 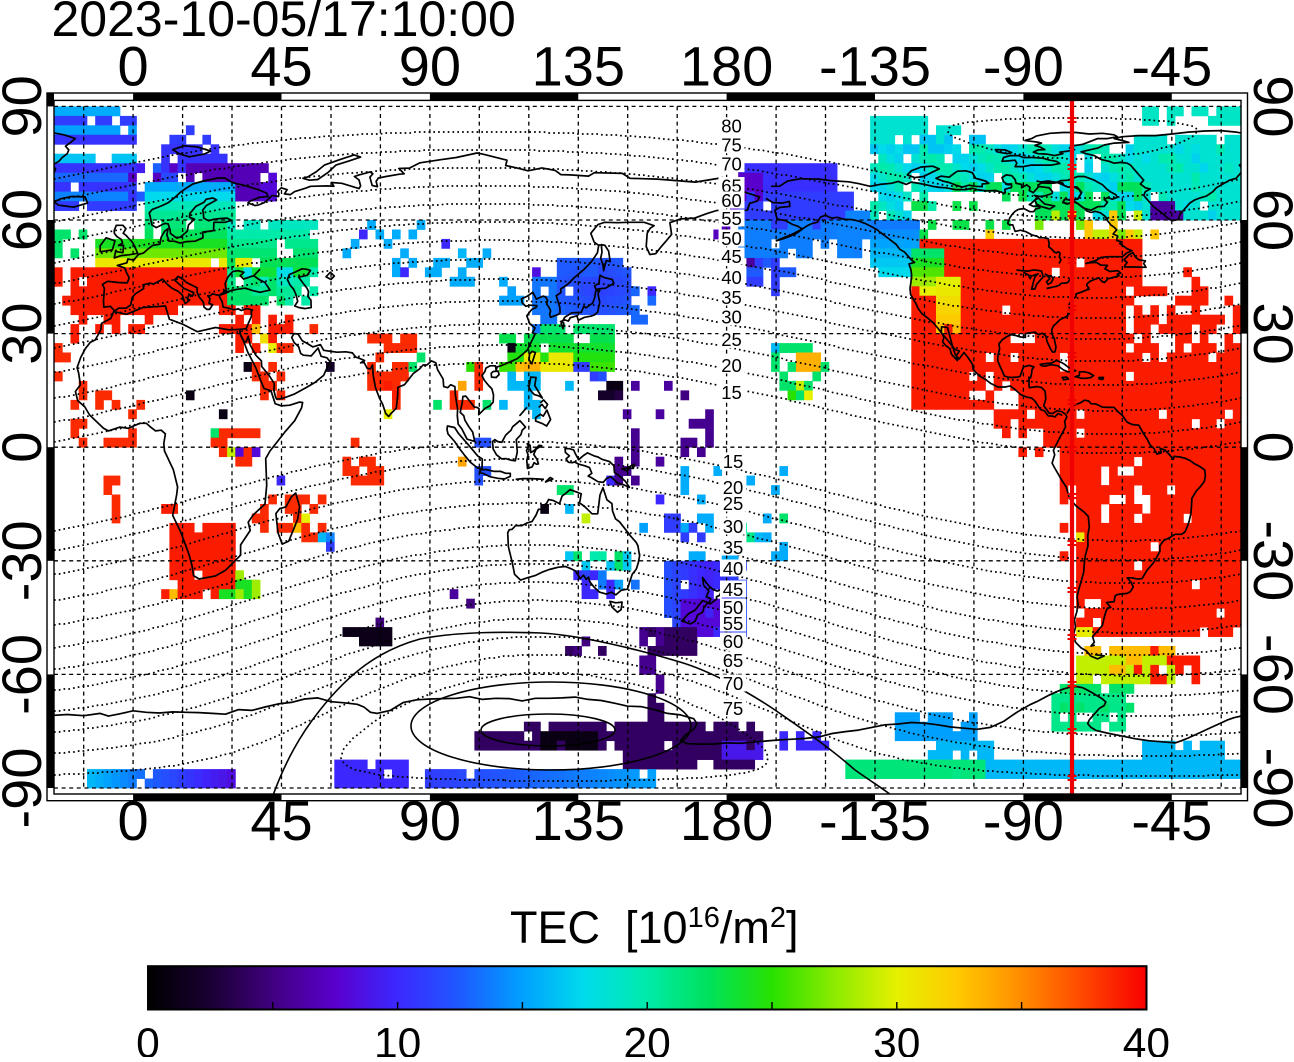 I want to click on svg-text: 80, so click(x=731, y=126).